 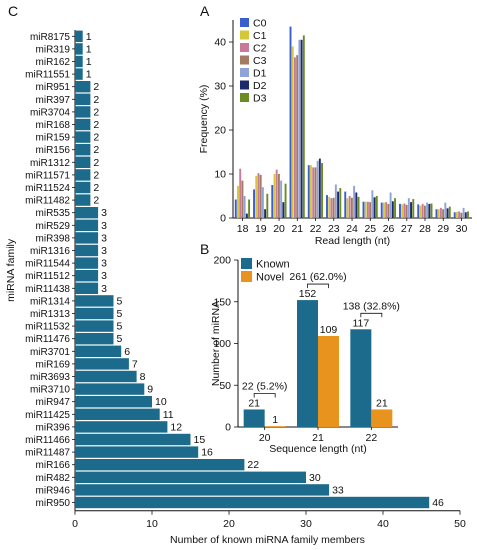 I want to click on a-legend-label: C0, so click(x=260, y=24).